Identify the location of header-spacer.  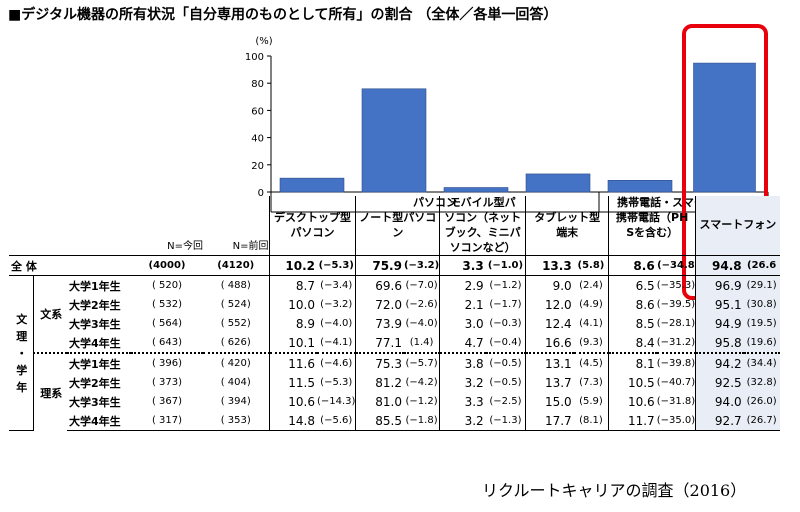
(70, 226).